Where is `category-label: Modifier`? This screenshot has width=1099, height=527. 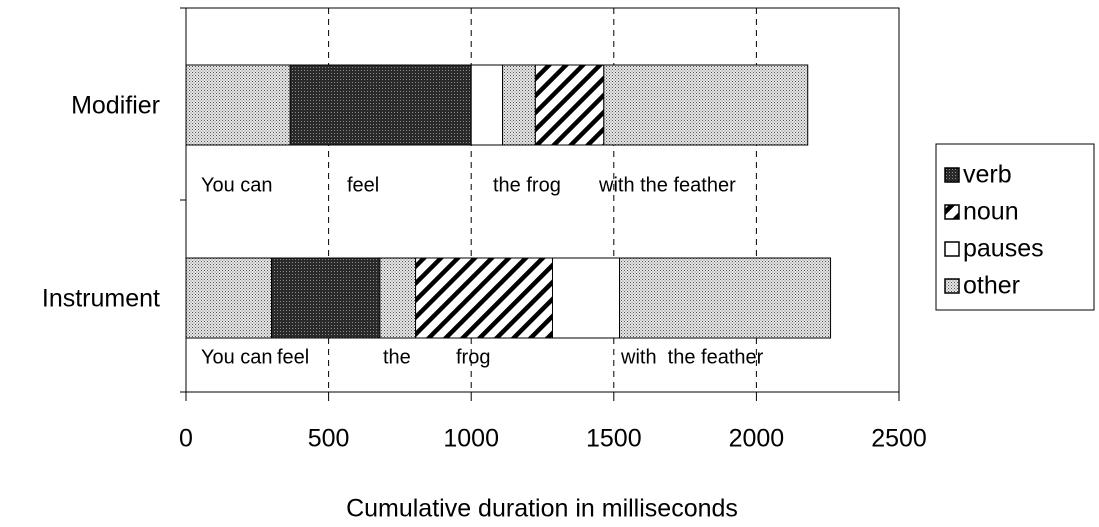 category-label: Modifier is located at coordinates (115, 106).